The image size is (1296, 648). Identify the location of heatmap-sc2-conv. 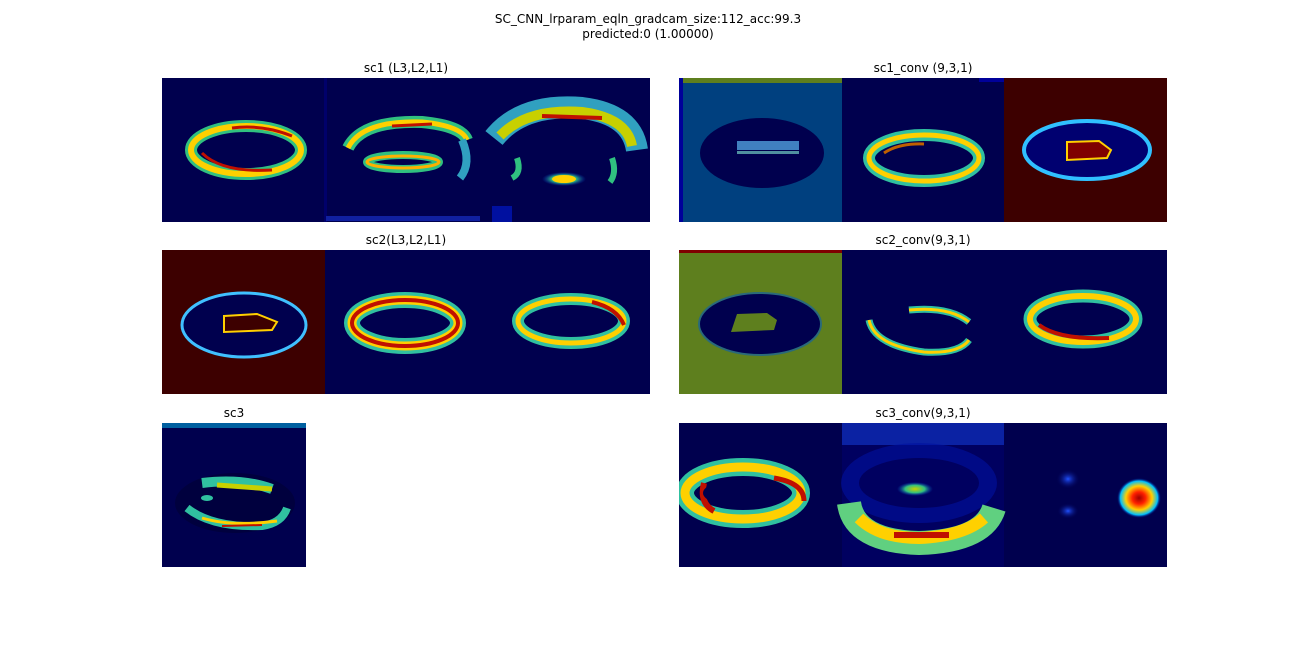
(923, 322).